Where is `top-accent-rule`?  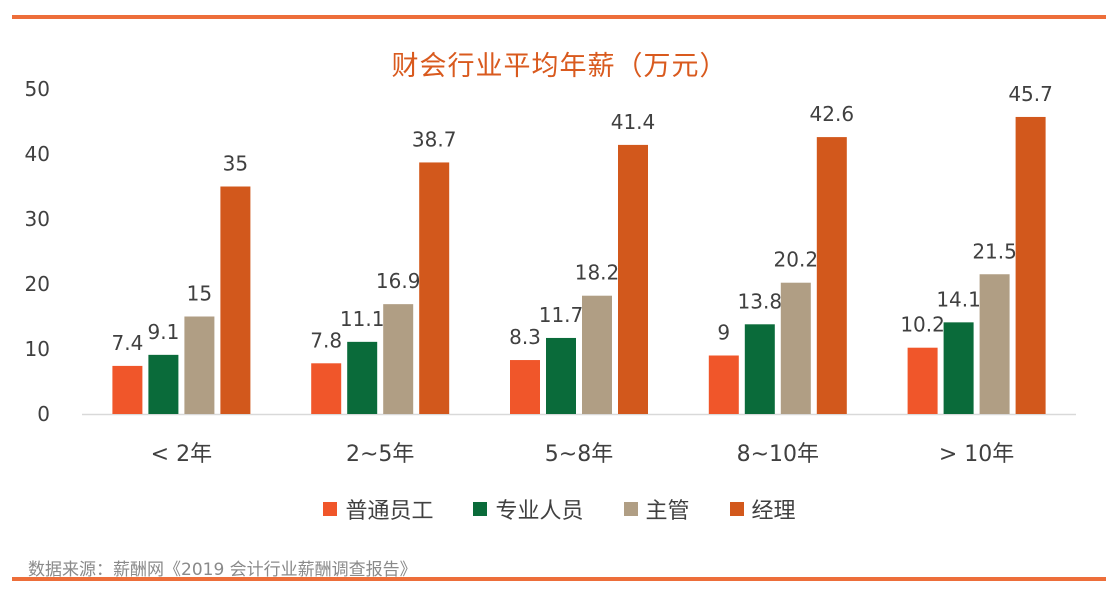 top-accent-rule is located at coordinates (559, 17).